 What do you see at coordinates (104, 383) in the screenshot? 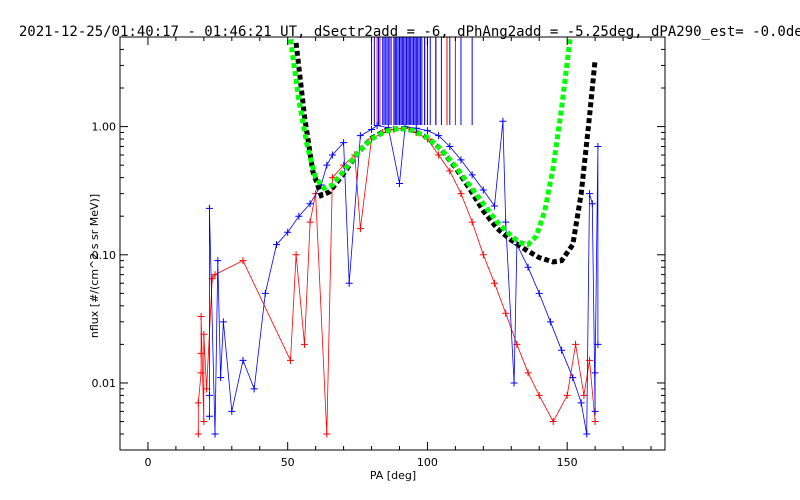
I see `y-tick-label: 0.01` at bounding box center [104, 383].